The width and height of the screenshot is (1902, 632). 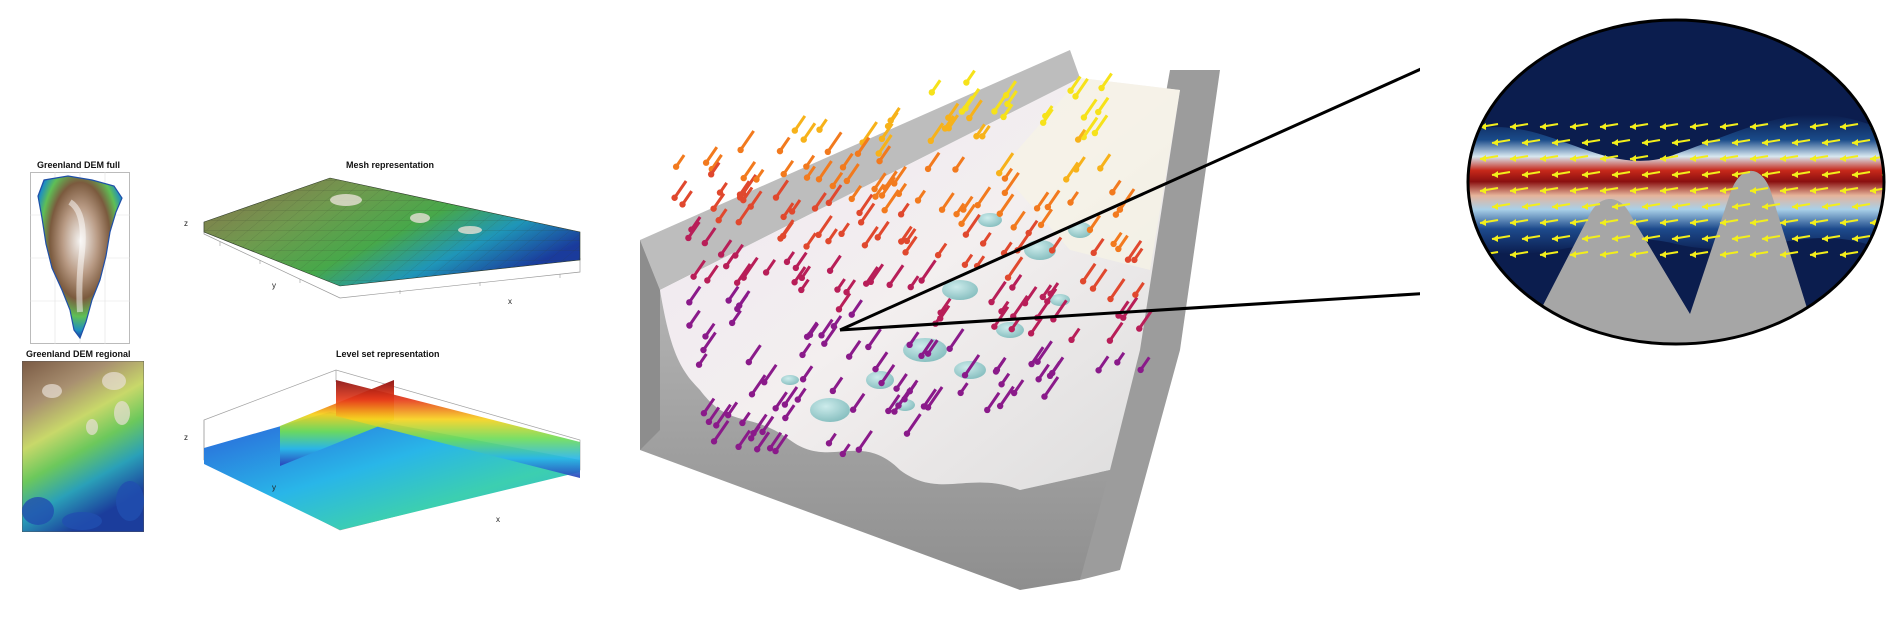 What do you see at coordinates (186, 223) in the screenshot?
I see `mesh-axis-z: z` at bounding box center [186, 223].